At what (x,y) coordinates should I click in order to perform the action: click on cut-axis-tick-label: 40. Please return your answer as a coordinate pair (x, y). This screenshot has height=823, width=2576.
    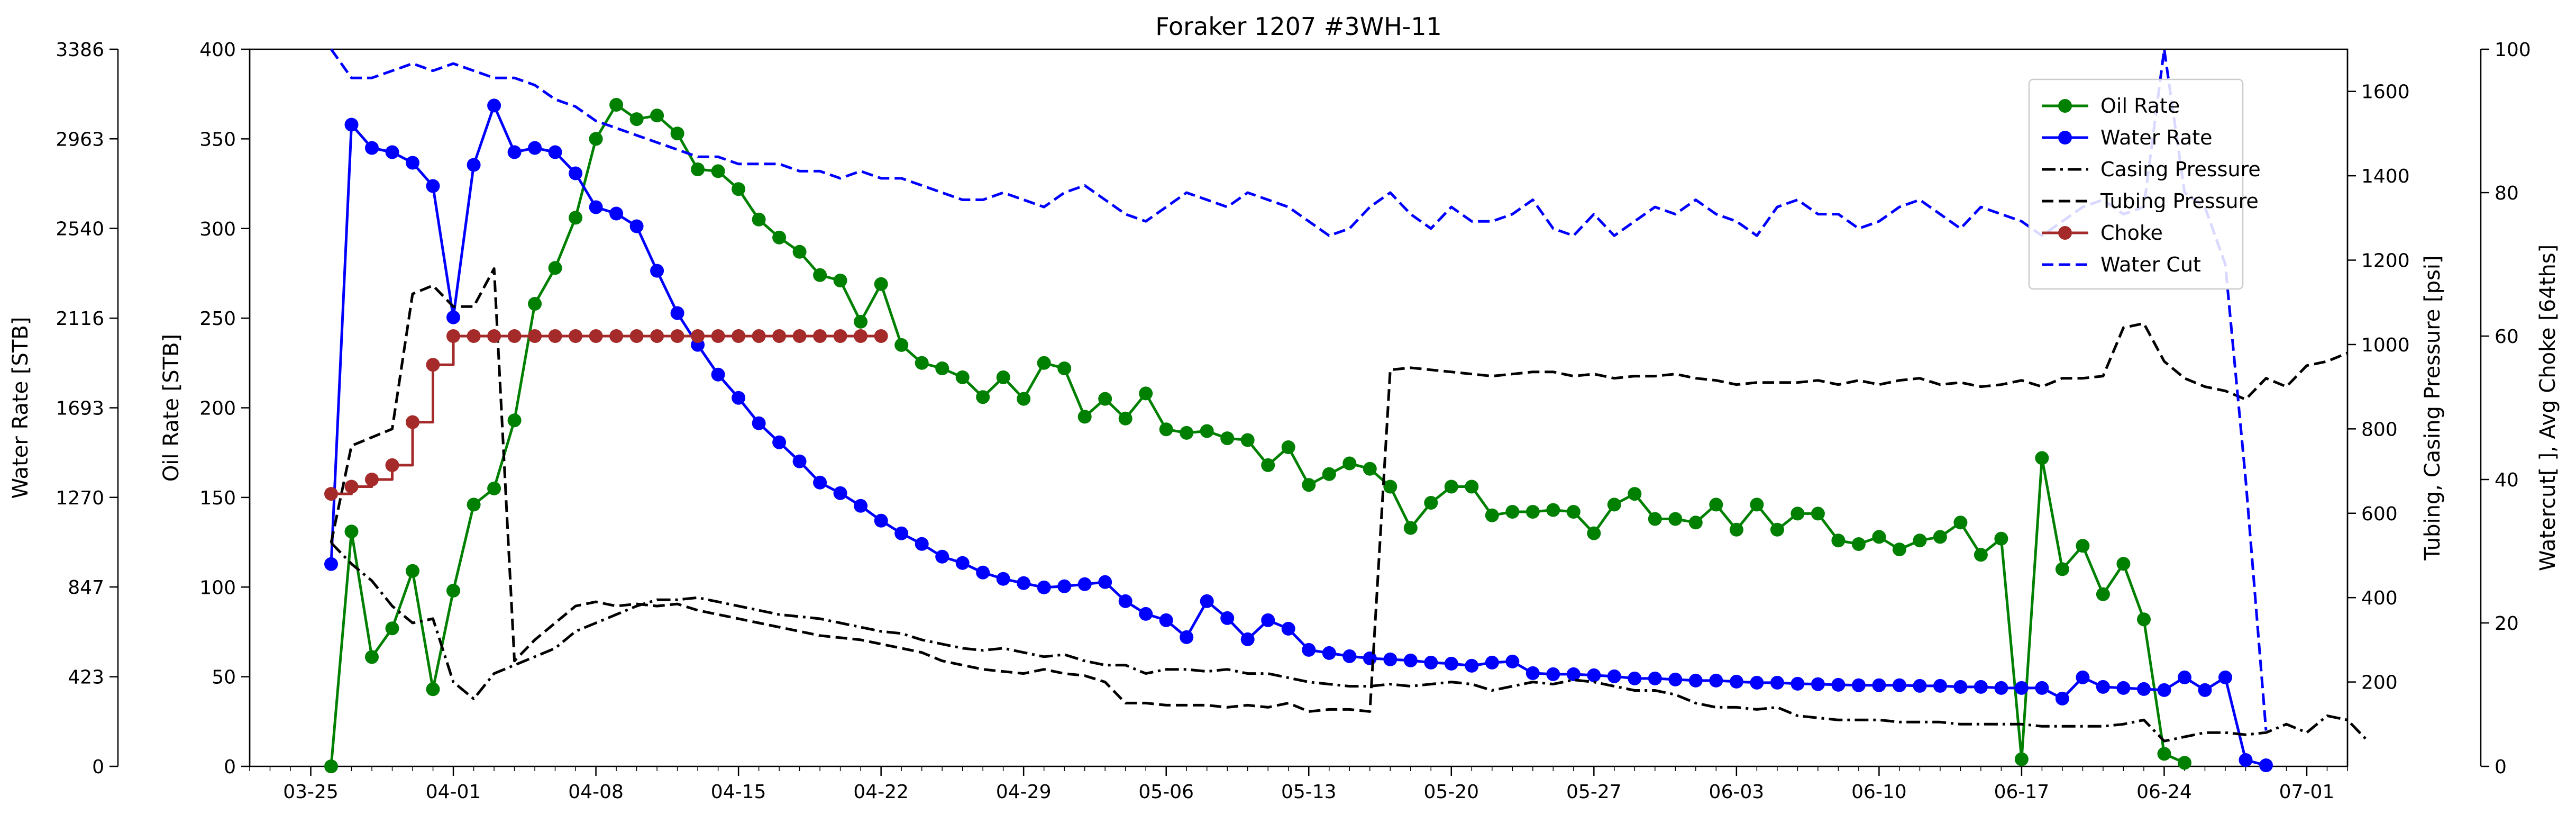
    Looking at the image, I should click on (2507, 480).